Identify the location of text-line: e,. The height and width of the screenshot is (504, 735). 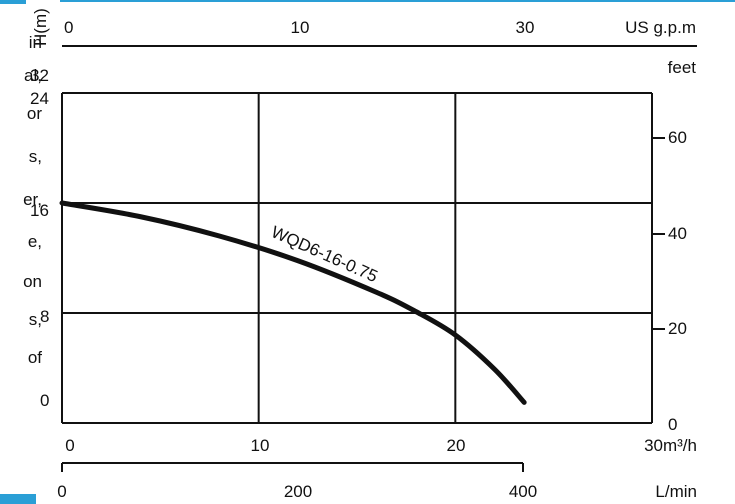
(34, 241).